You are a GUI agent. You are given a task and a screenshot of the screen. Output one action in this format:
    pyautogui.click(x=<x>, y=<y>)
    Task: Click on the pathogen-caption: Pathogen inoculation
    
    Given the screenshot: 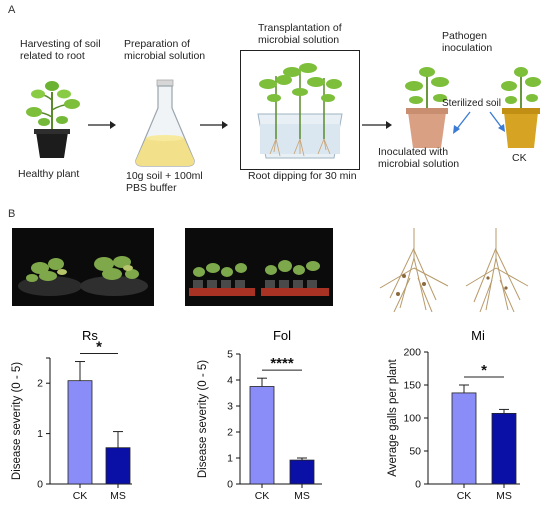 What is the action you would take?
    pyautogui.click(x=467, y=42)
    